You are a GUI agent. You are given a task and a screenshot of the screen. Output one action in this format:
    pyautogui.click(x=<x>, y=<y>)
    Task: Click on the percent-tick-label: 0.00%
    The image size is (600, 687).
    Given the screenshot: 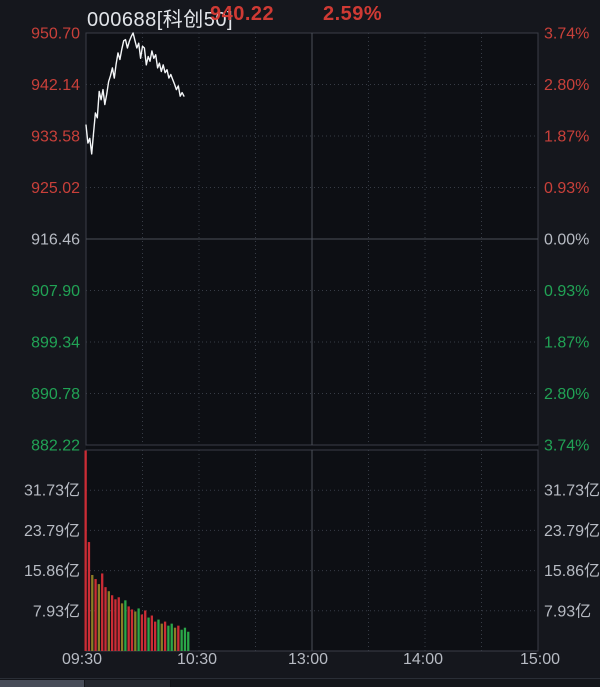 What is the action you would take?
    pyautogui.click(x=566, y=240)
    